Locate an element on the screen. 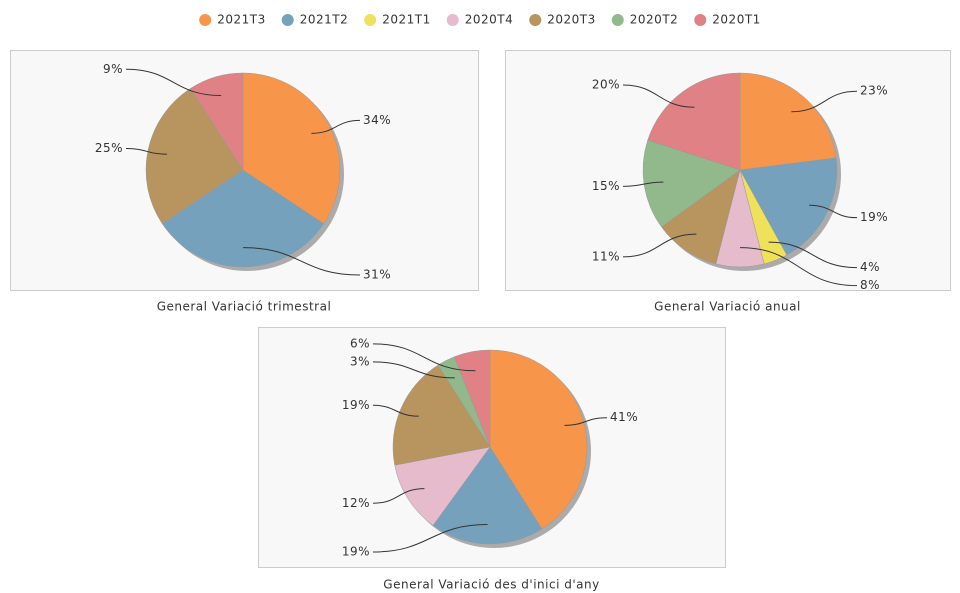  data-label: 41% is located at coordinates (624, 417).